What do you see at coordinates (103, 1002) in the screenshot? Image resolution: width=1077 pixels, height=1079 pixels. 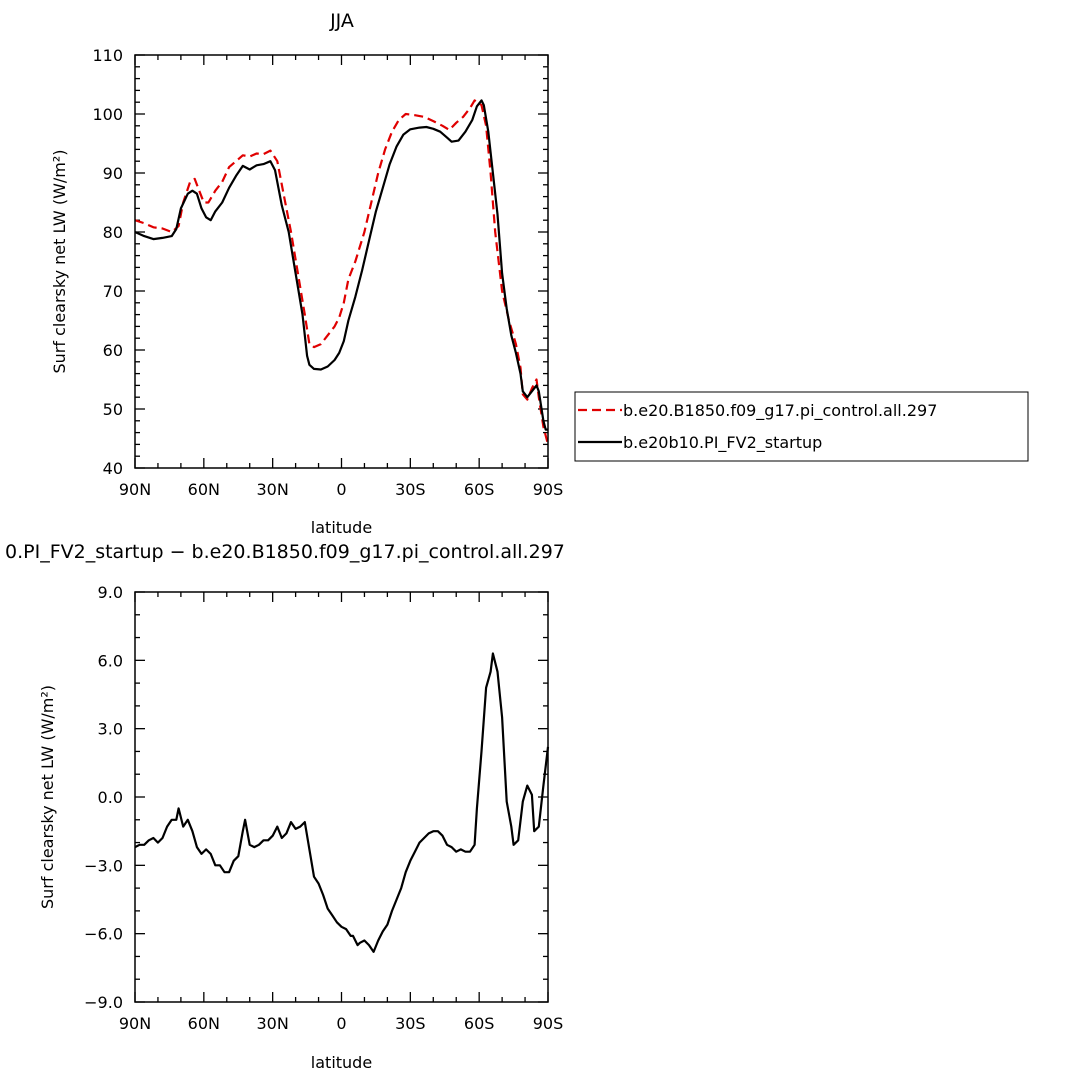 I see `y-tick-label: −9.0` at bounding box center [103, 1002].